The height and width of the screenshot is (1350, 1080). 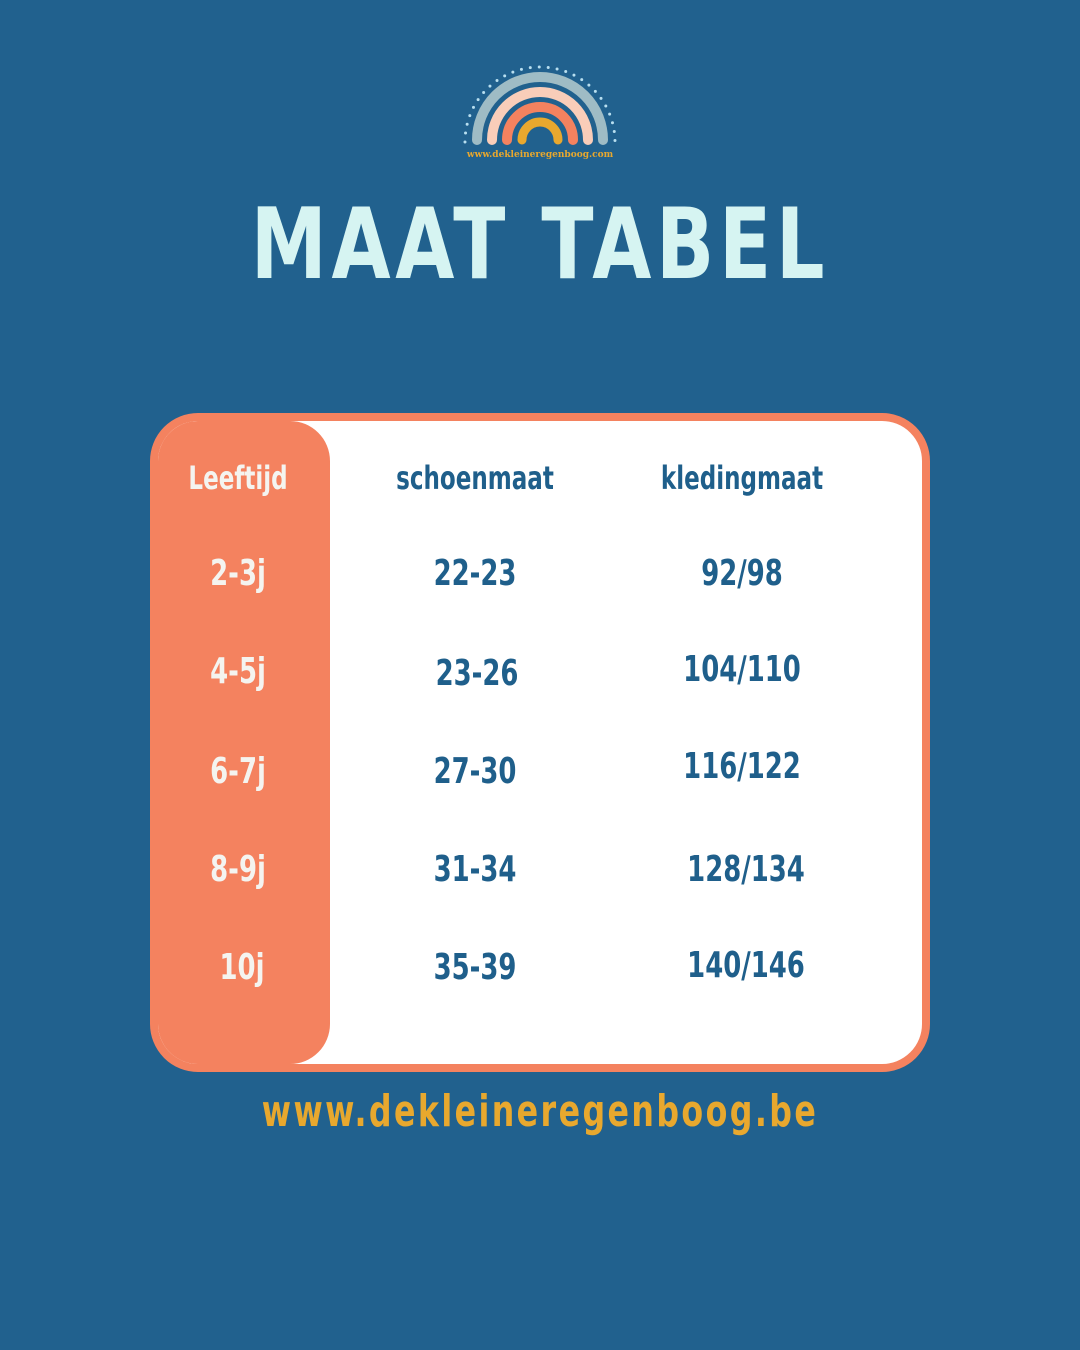 I want to click on shoe-size-cell: 23-26, so click(x=477, y=673).